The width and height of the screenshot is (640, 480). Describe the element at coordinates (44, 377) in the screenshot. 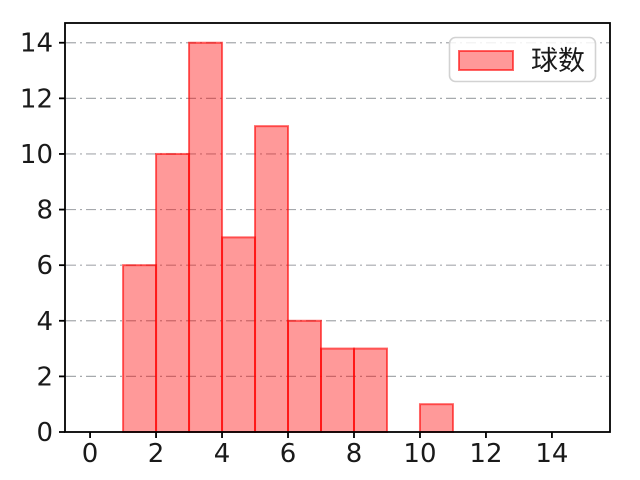

I see `y-tick-label-2: 2` at that location.